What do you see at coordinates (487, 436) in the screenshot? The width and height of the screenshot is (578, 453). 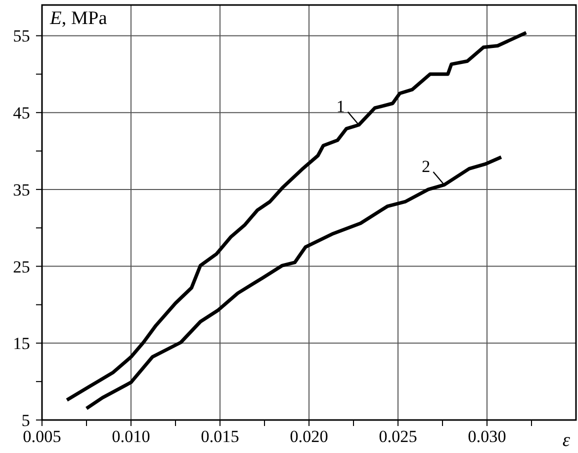 I see `text: 0.030` at bounding box center [487, 436].